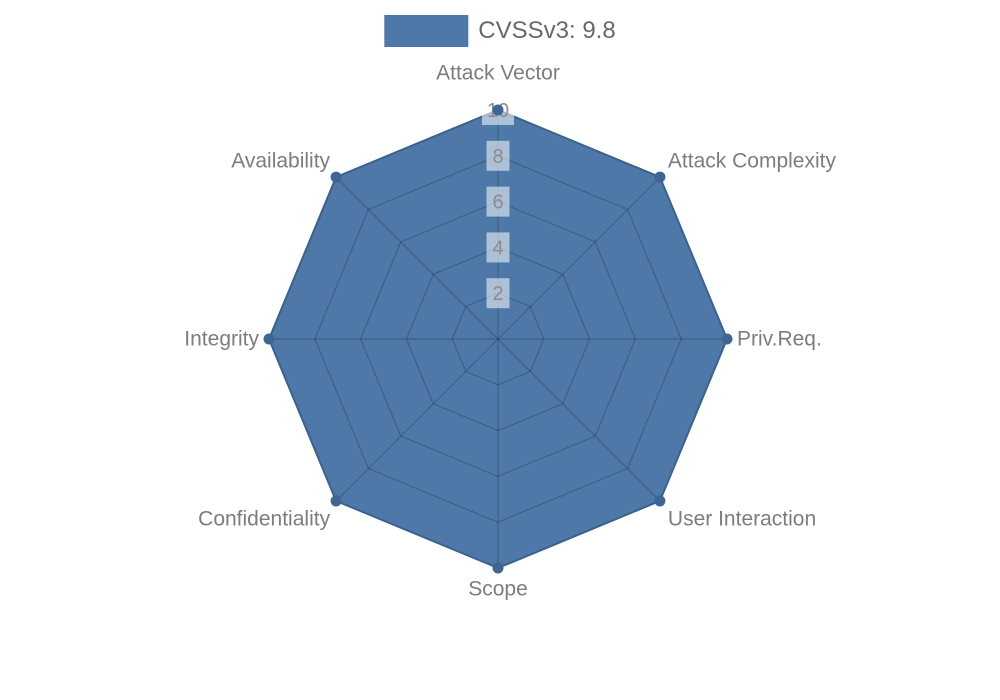  I want to click on tick-label-4: 4, so click(497, 248).